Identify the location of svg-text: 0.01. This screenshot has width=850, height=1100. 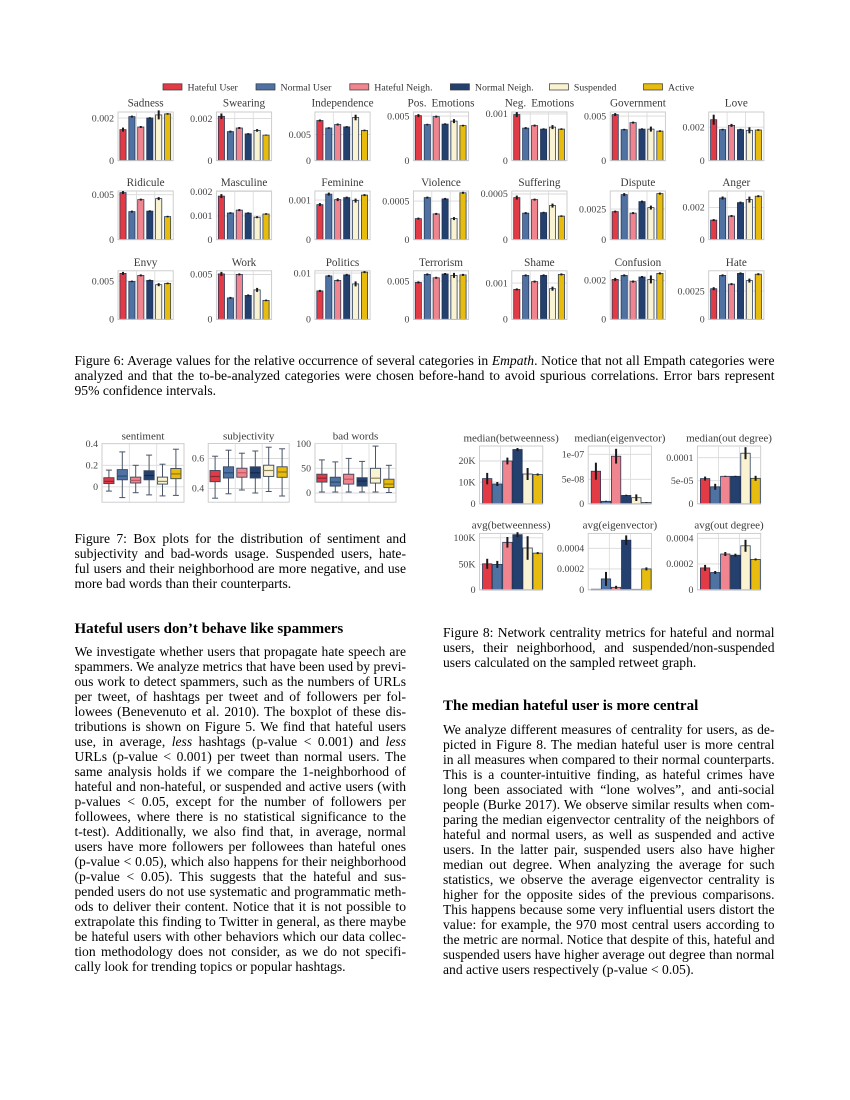
(302, 273).